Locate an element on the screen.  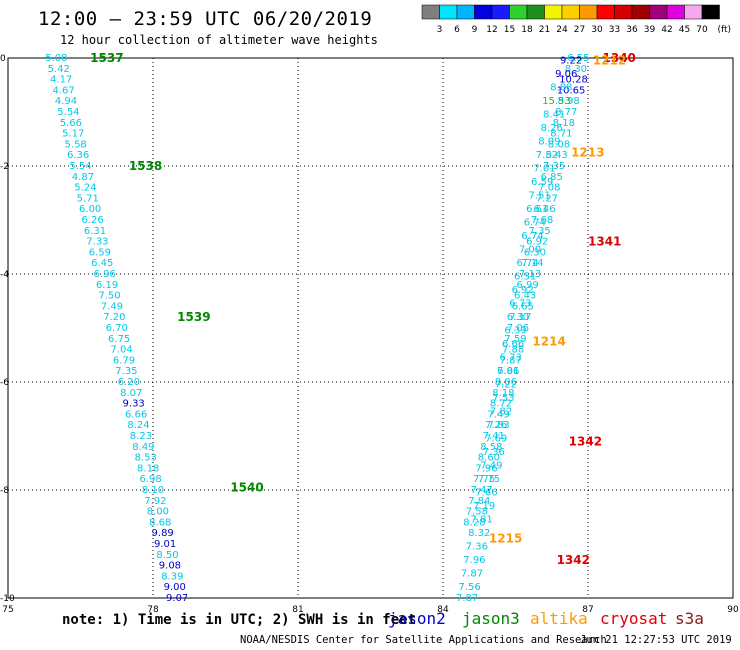
swh-value-label: 6.99 is located at coordinates (527, 285).